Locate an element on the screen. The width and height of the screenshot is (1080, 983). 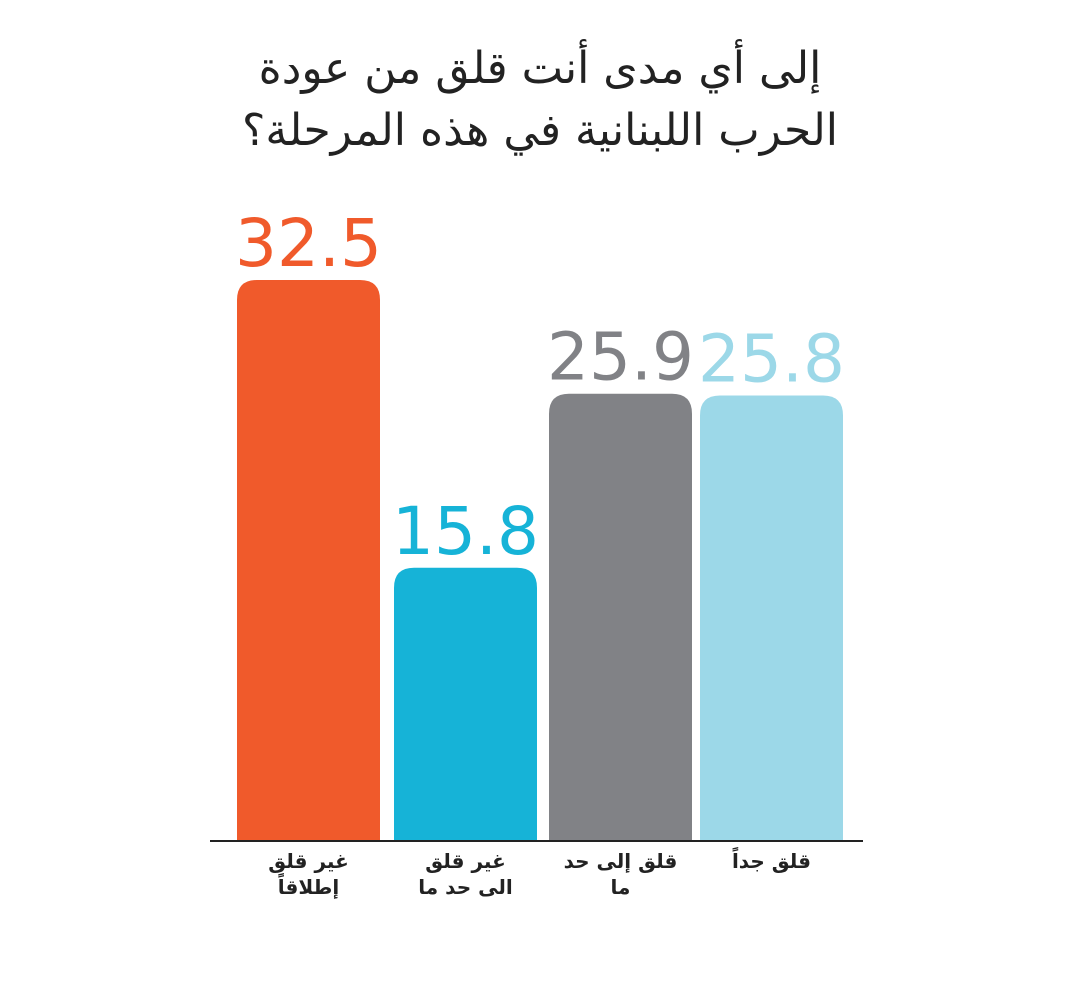
category-label: غير قلق إطلاقاً is located at coordinates (308, 874).